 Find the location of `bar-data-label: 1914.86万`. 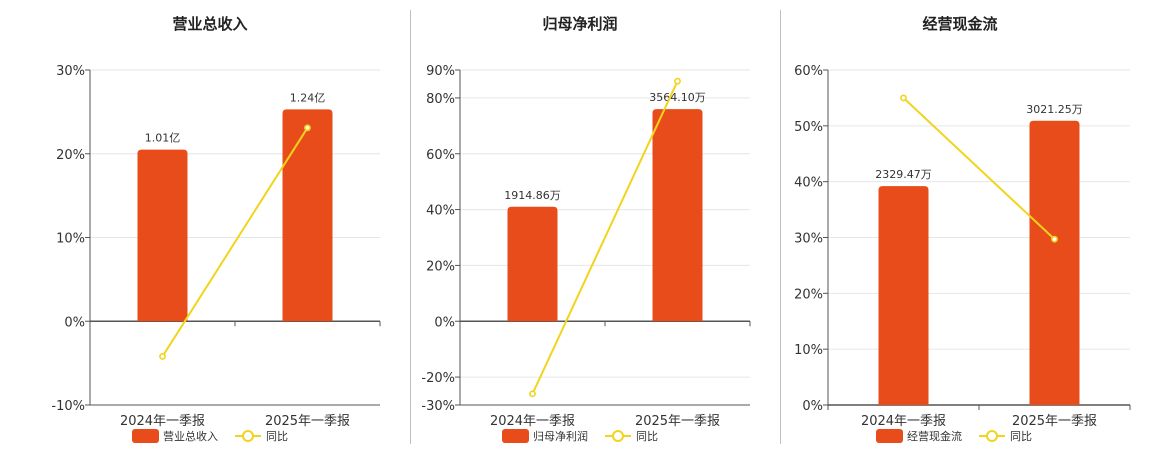

bar-data-label: 1914.86万 is located at coordinates (532, 195).